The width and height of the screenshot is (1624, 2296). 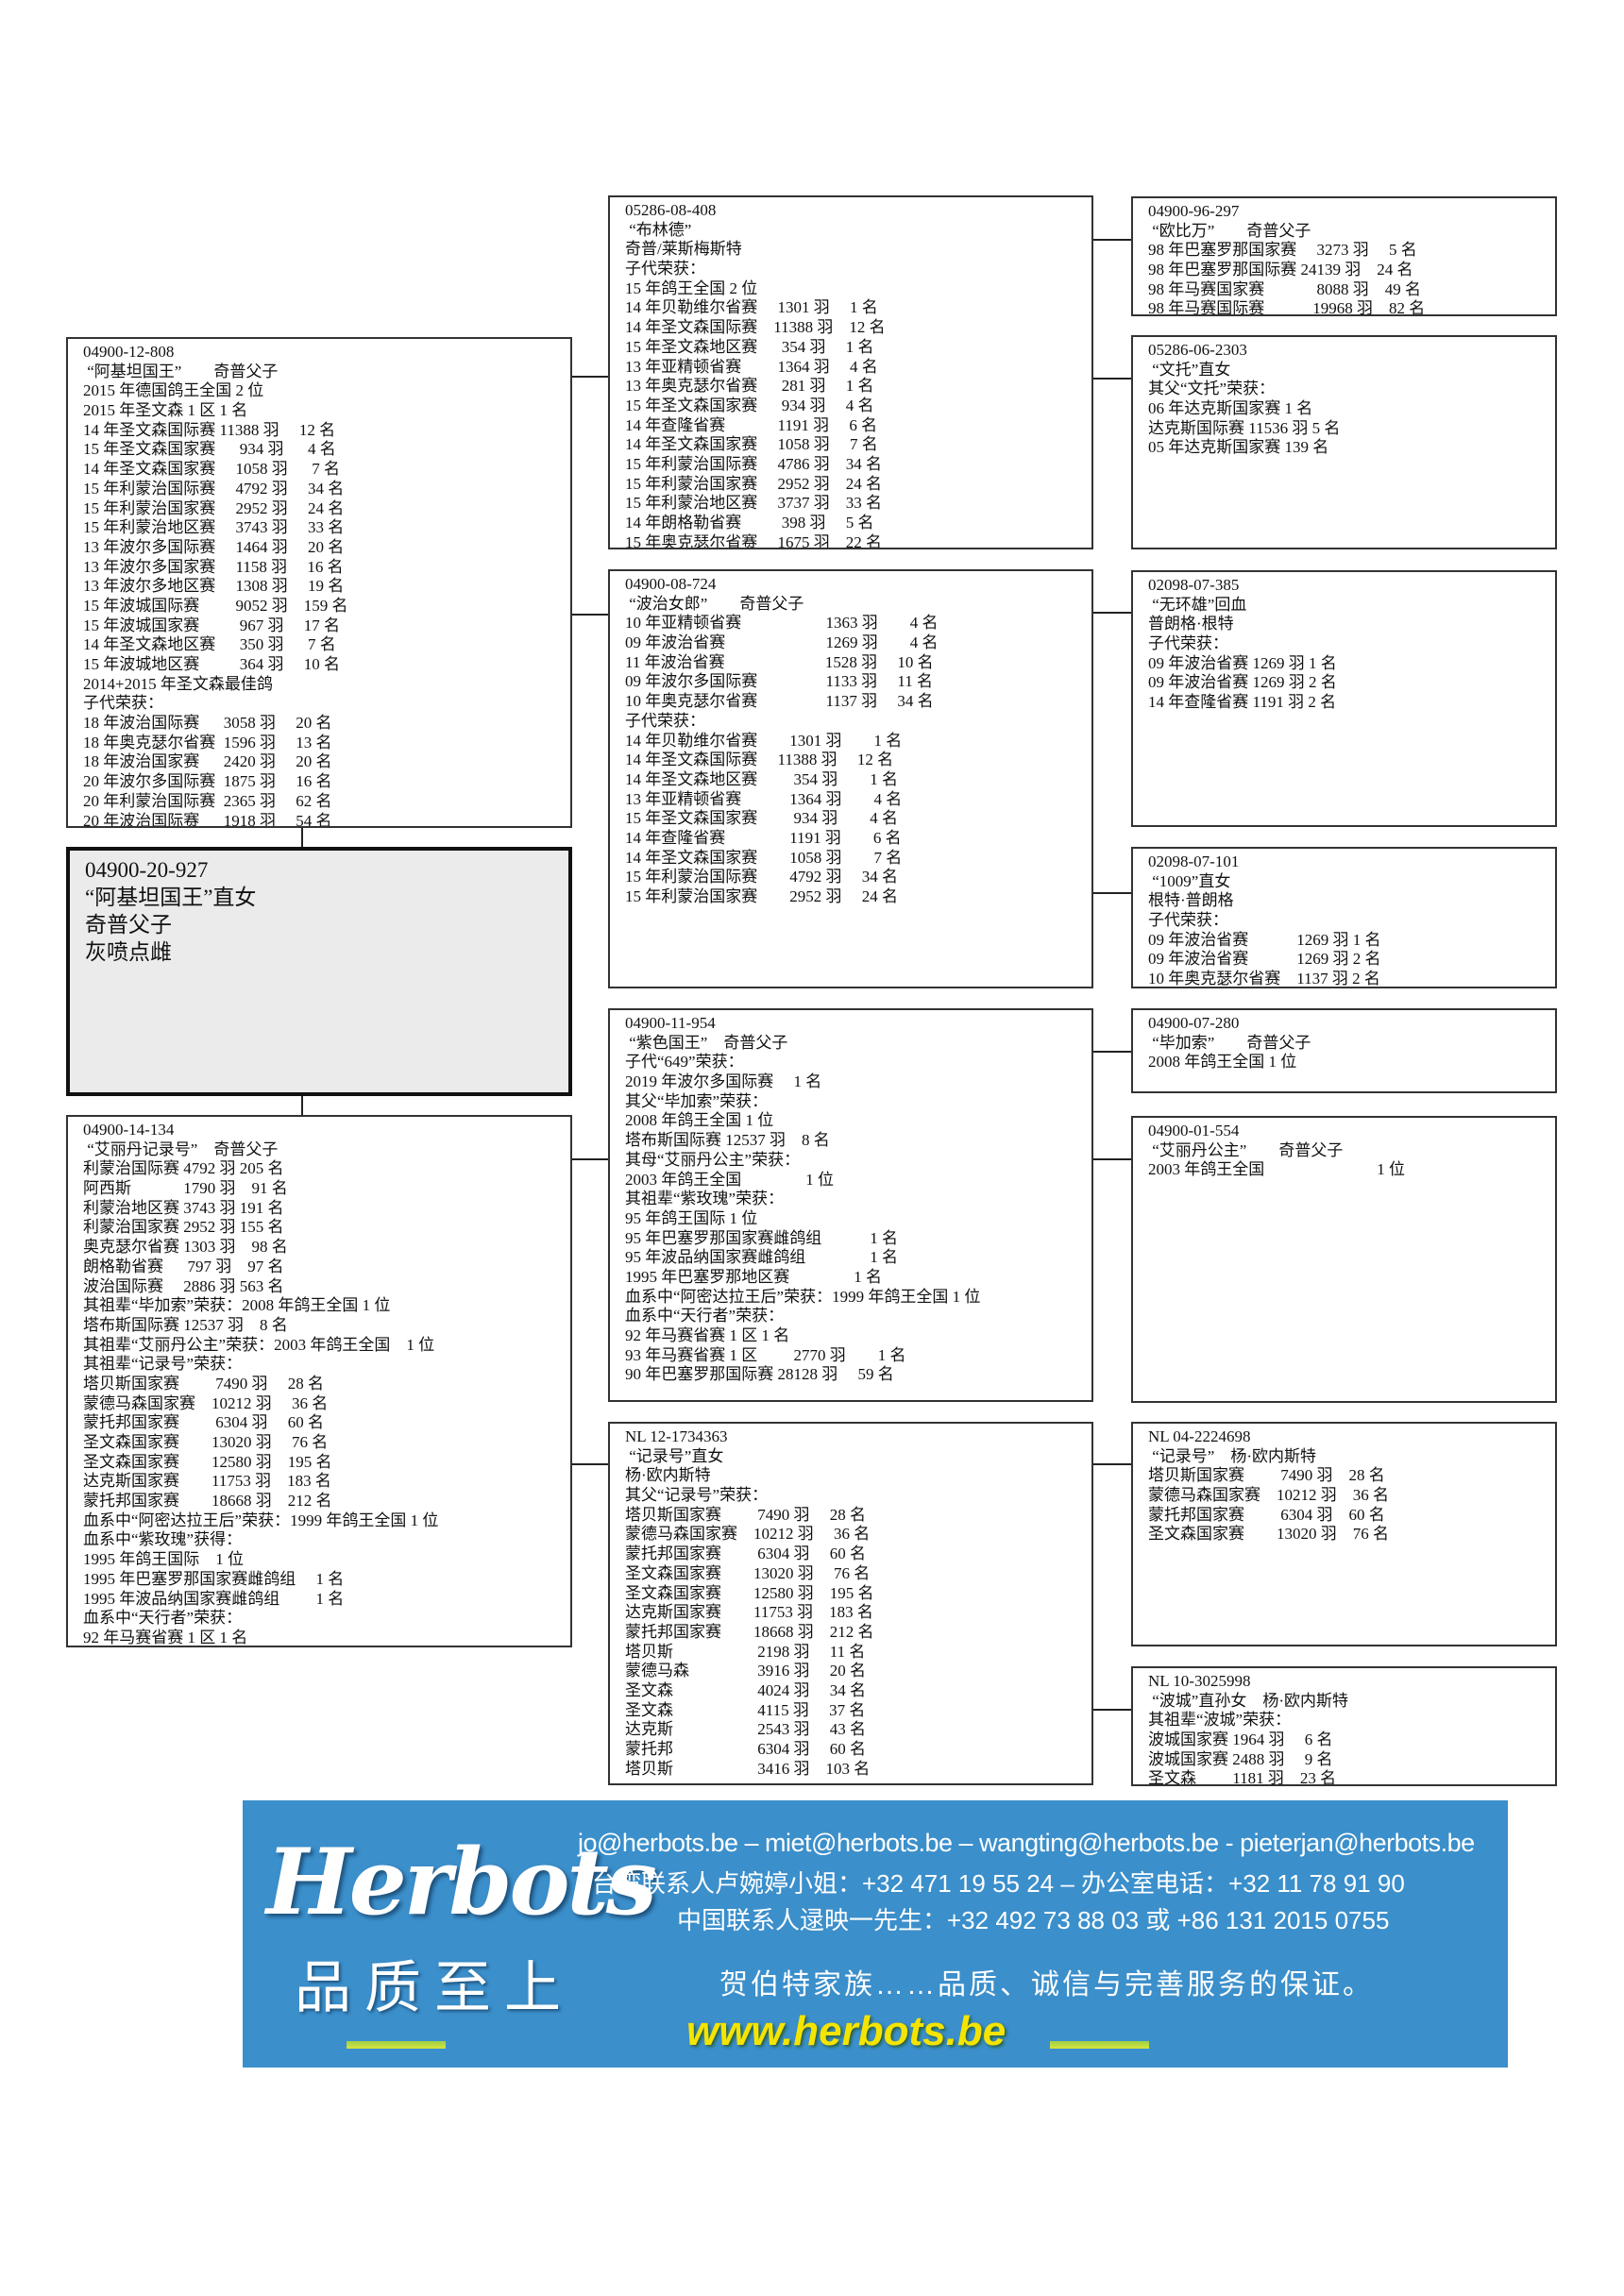 I want to click on card-line: 利蒙治地区赛 3743 羽 191 名, so click(x=183, y=1207).